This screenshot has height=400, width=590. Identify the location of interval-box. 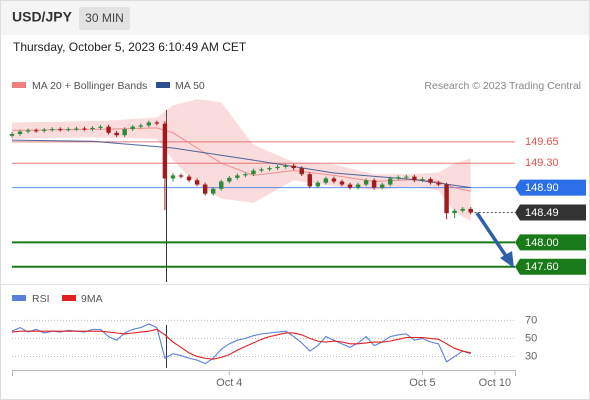
(104, 18).